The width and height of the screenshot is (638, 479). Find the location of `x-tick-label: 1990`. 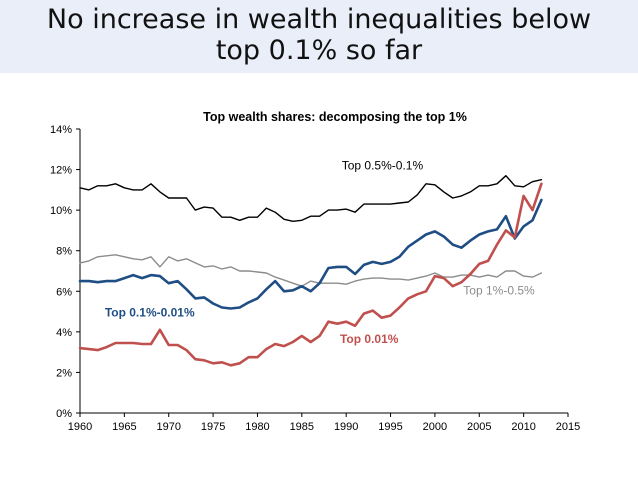

x-tick-label: 1990 is located at coordinates (346, 427).